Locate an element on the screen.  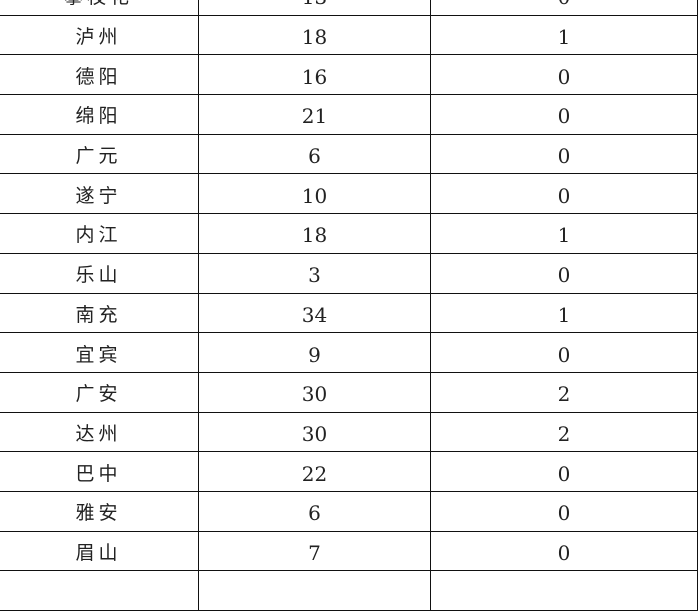
table-row: 遂宁 10 0 is located at coordinates (349, 194).